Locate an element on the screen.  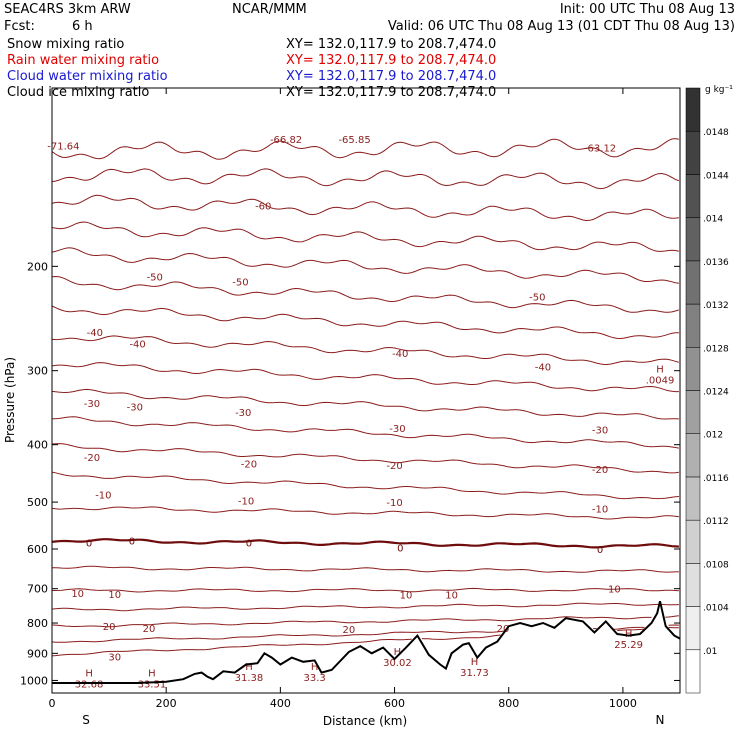
fcst-label: Fcst: is located at coordinates (19, 26).